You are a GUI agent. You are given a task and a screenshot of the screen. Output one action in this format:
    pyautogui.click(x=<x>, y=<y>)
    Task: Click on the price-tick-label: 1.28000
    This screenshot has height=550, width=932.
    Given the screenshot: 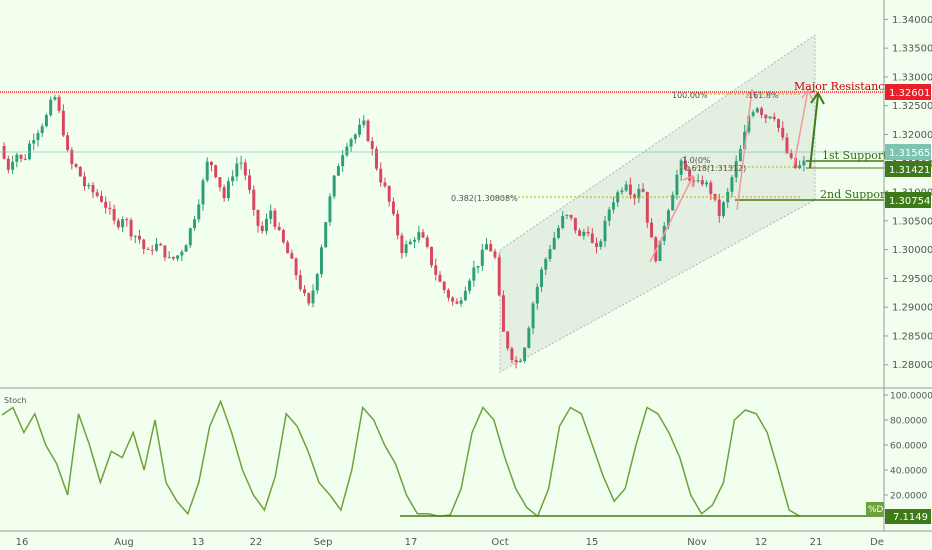 What is the action you would take?
    pyautogui.click(x=912, y=365)
    